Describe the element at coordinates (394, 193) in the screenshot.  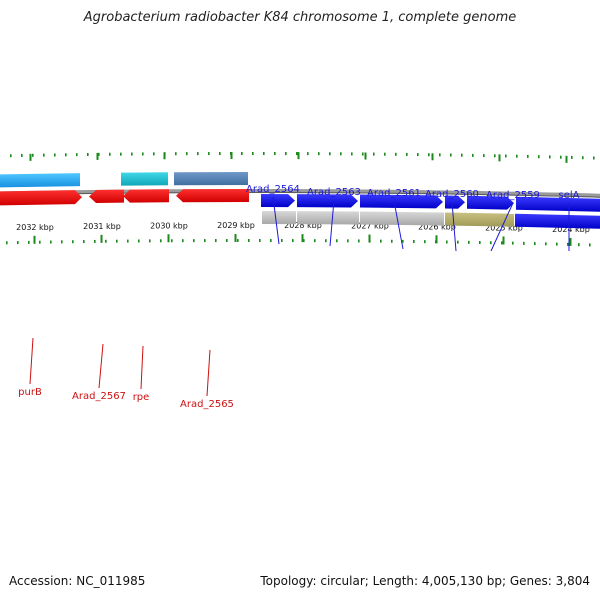
I see `forward-gene-label: Arad_2561` at that location.